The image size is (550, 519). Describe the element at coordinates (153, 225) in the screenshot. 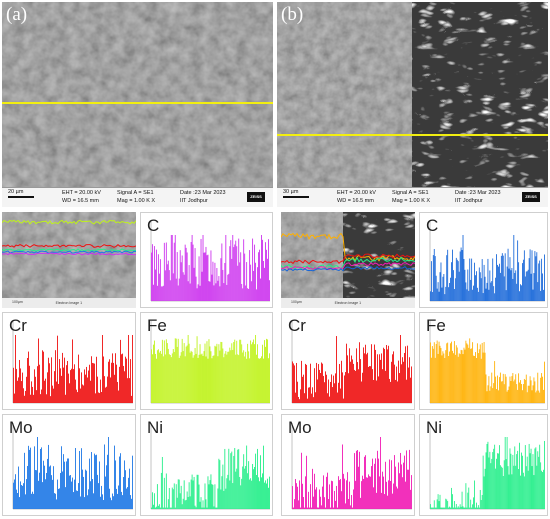

I see `chart-title: C` at that location.